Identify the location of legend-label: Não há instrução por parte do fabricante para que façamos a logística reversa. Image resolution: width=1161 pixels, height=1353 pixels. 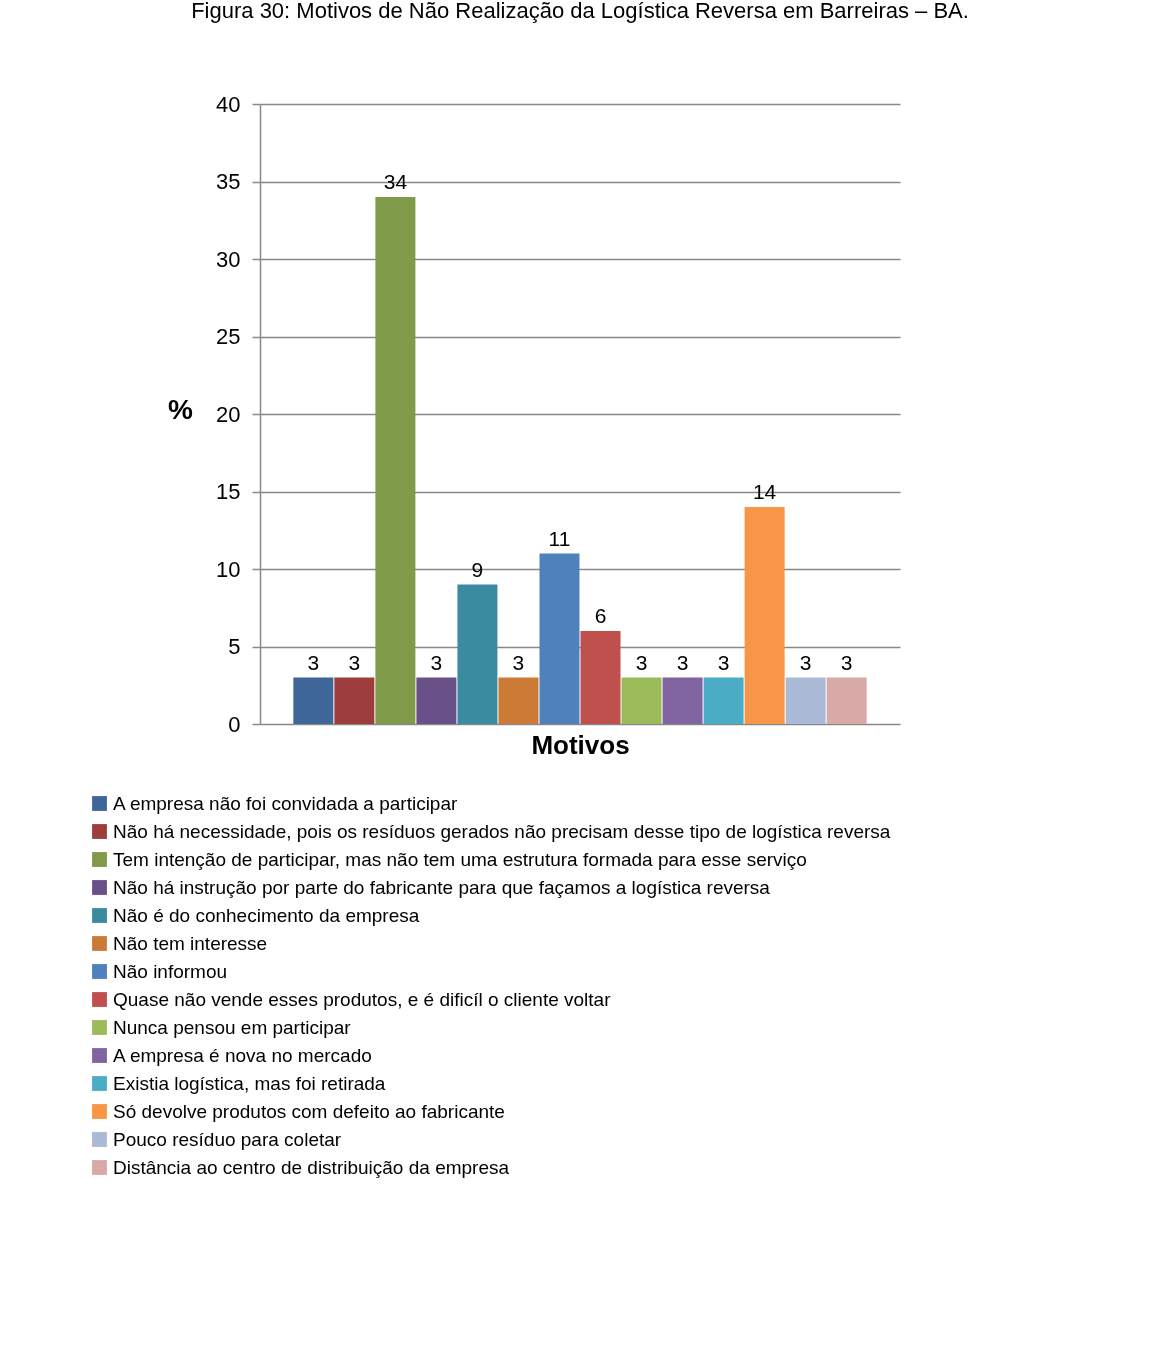
(442, 887).